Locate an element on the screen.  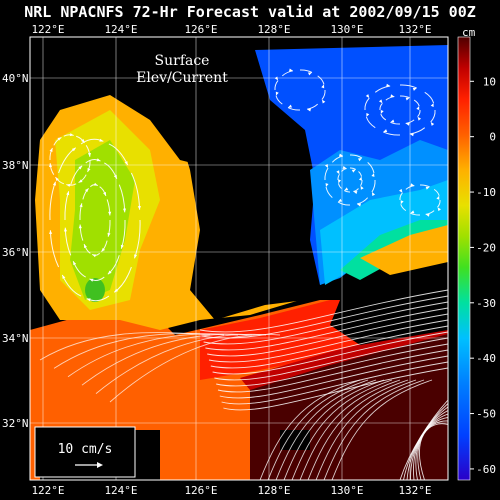
colorbar-tick-label: -60 is located at coordinates (486, 469).